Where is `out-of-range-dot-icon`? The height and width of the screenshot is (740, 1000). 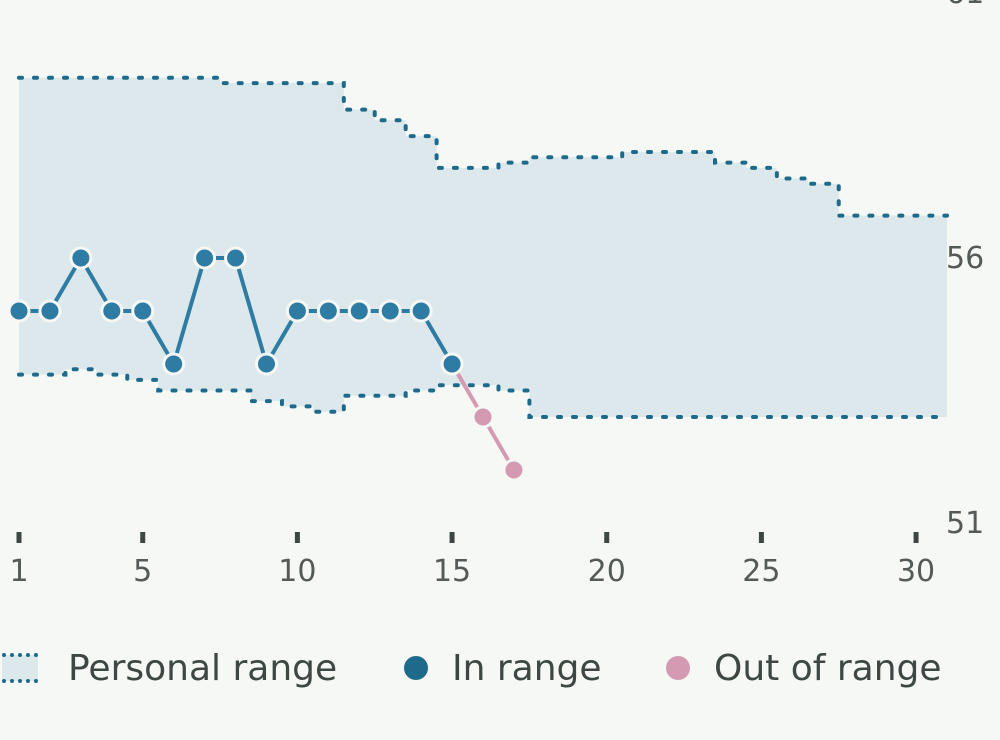
out-of-range-dot-icon is located at coordinates (678, 668).